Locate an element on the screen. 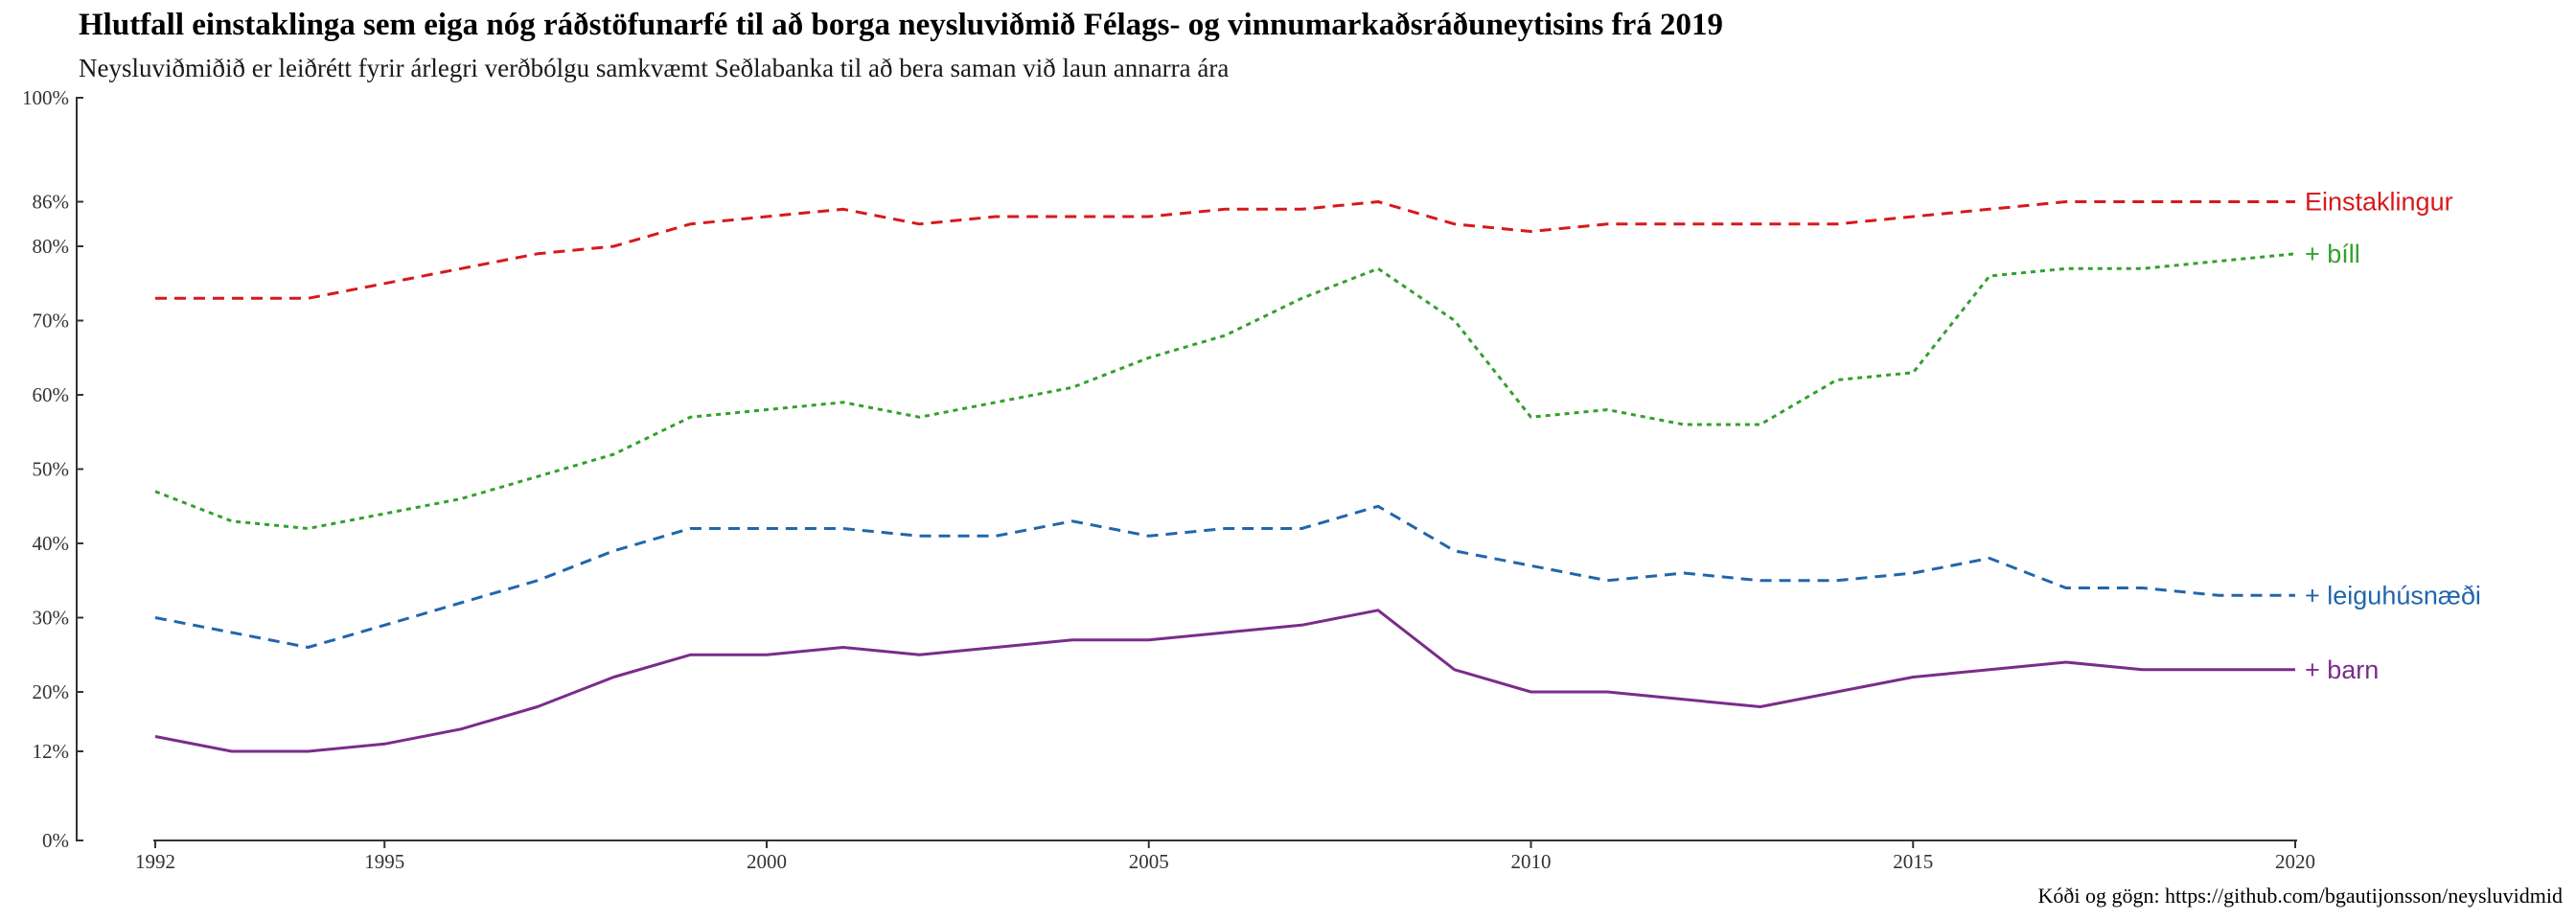  x-tick-label: 2000 is located at coordinates (767, 861).